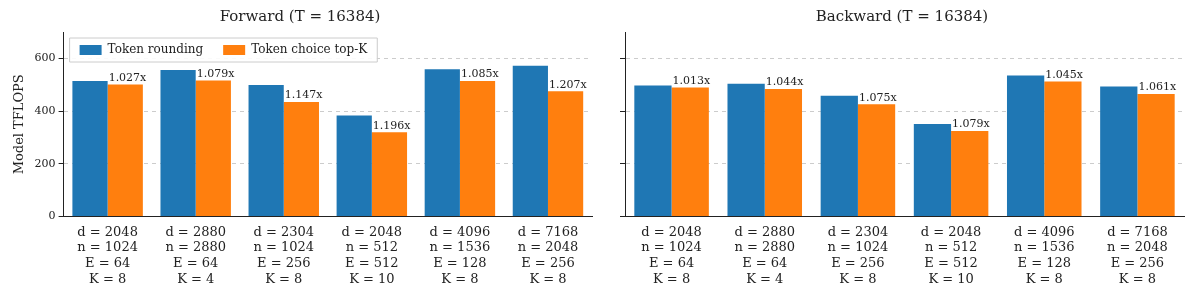  I want to click on annotation: 1.027x, so click(128, 77).